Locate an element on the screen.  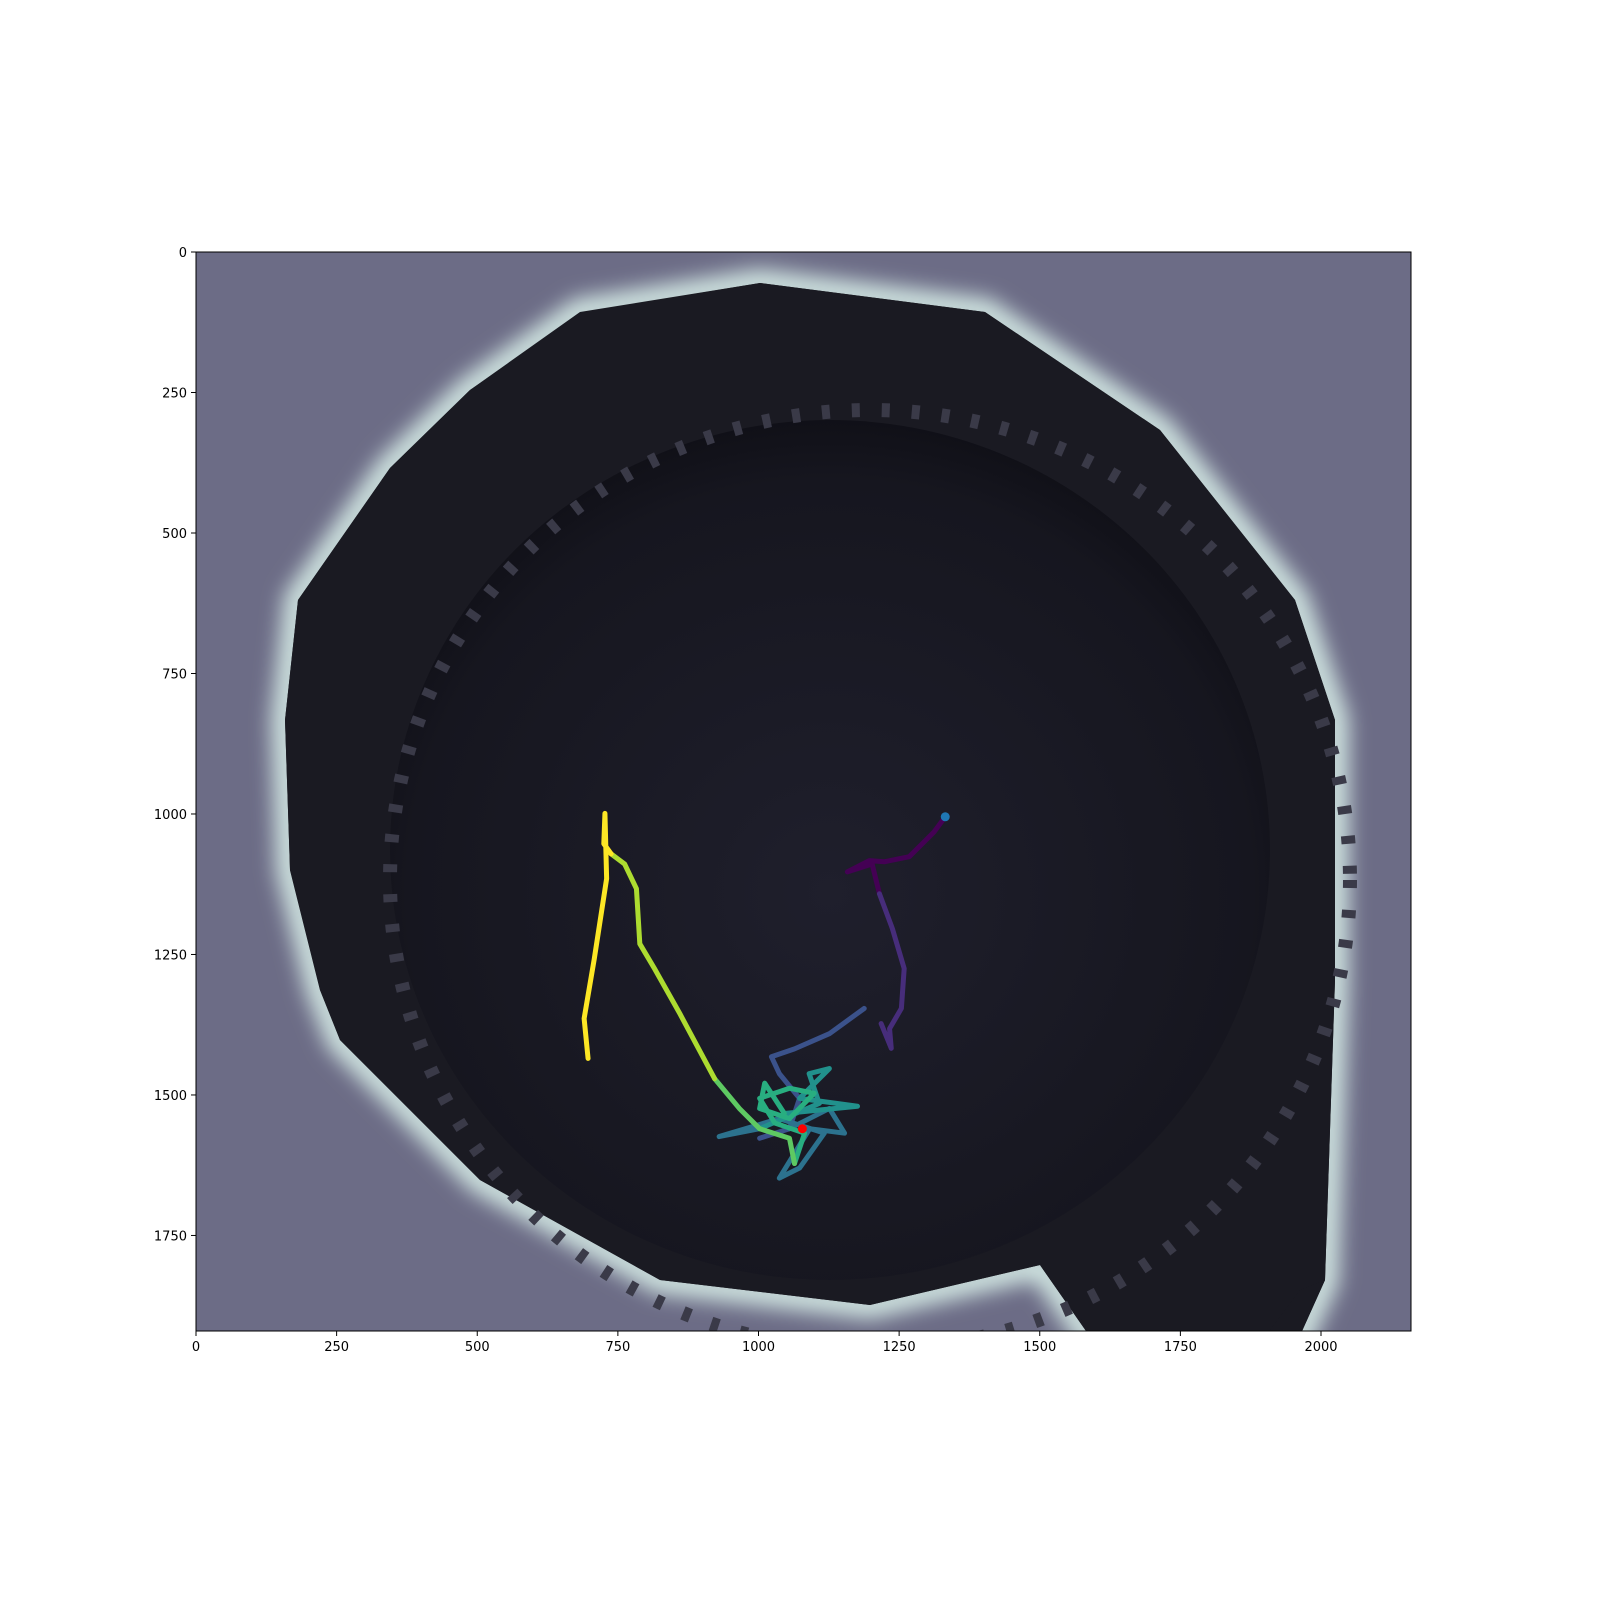
y-tick-label: 1750 is located at coordinates (170, 1236).